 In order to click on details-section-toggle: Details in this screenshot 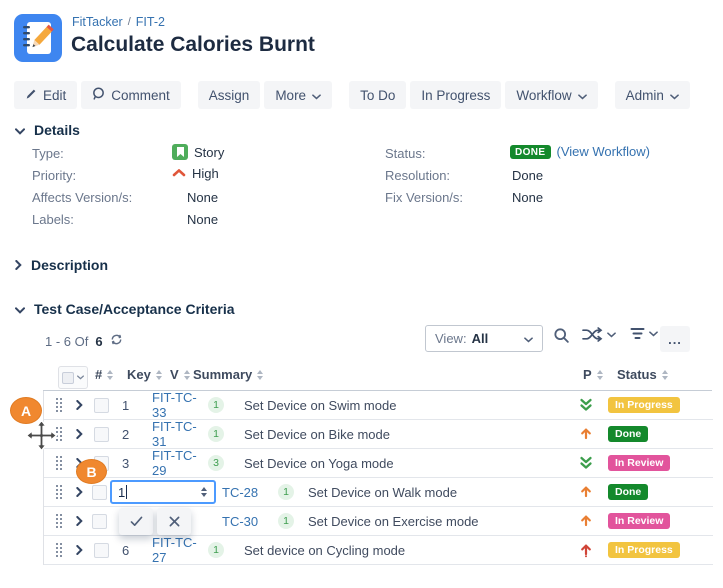, I will do `click(47, 130)`.